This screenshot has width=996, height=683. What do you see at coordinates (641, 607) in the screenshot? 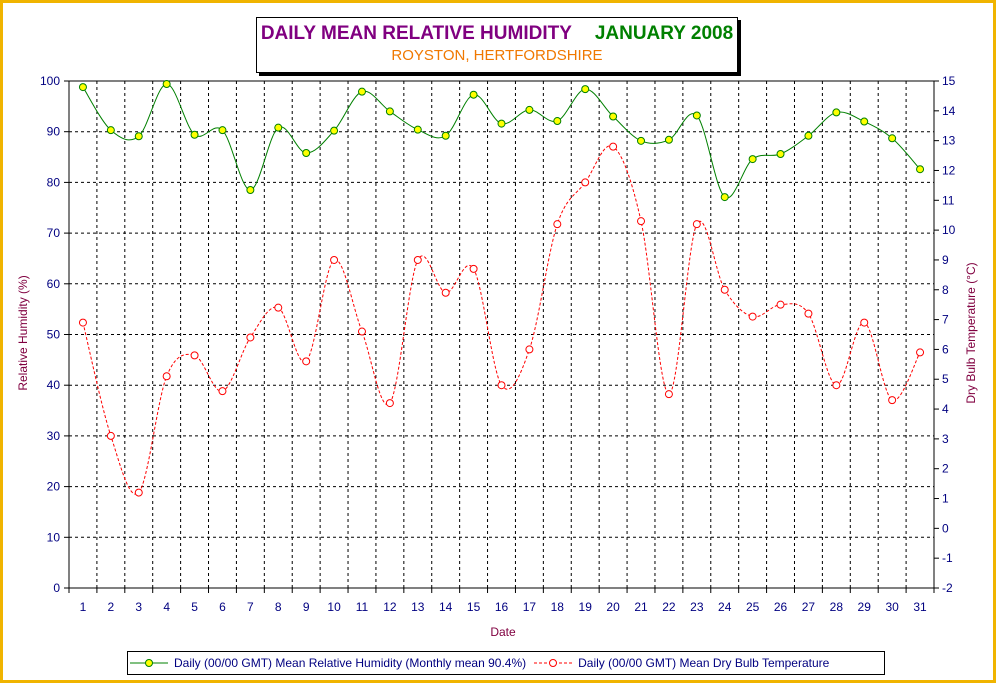
I see `x-tick-label: 21` at bounding box center [641, 607].